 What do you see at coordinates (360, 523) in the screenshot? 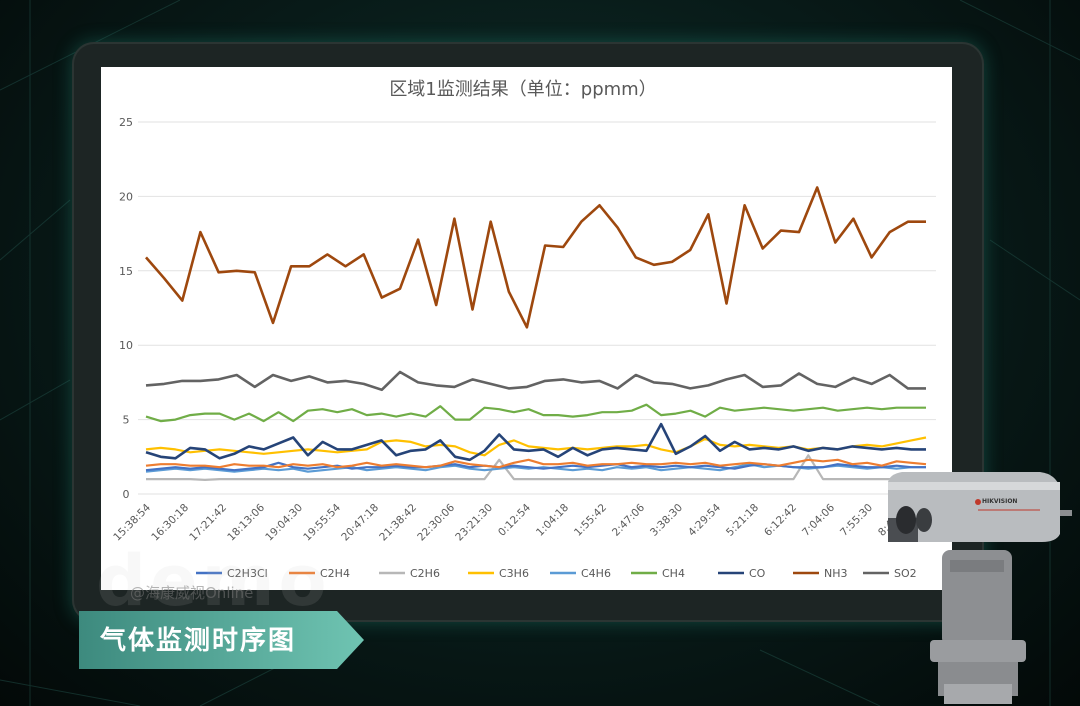
I see `x-tick-label: 20:47:18` at bounding box center [360, 523].